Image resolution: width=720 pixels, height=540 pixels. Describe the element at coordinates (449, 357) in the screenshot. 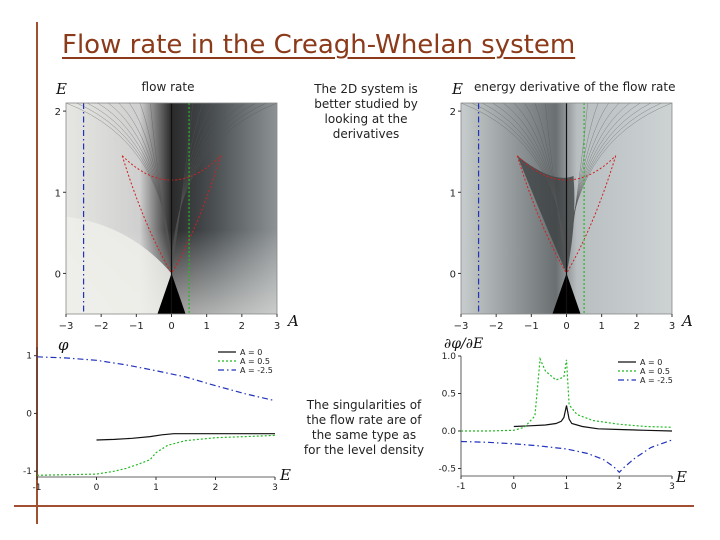

I see `line2-ytick-label: 1.0` at that location.